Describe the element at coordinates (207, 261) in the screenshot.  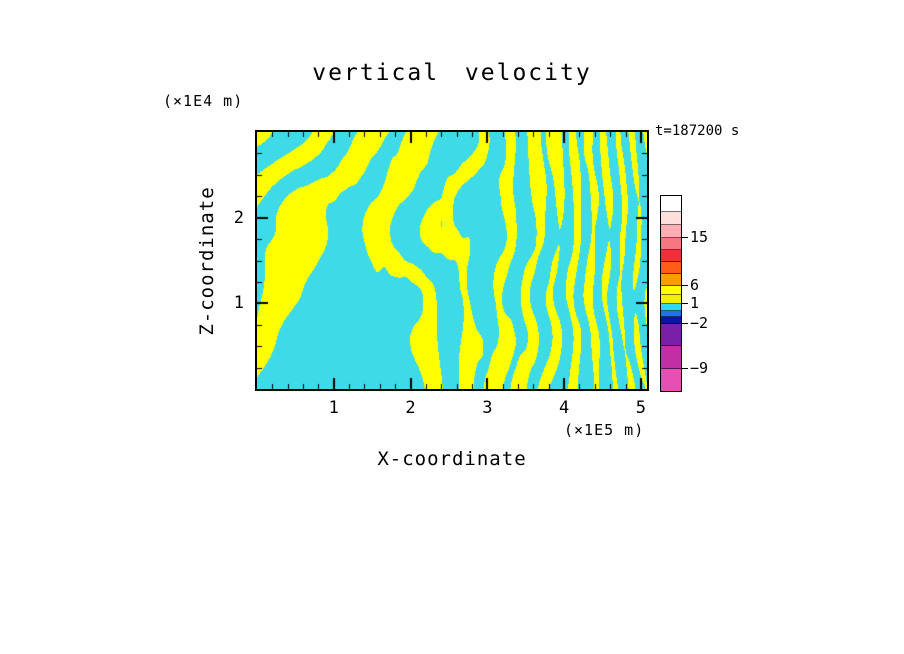
I see `z-axis-title: Z-coordinate` at that location.